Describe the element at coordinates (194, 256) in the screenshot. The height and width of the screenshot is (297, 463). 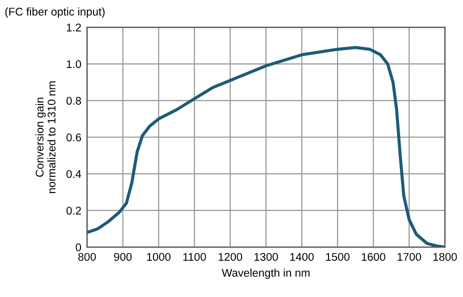
I see `x-tick-label: 1100` at that location.